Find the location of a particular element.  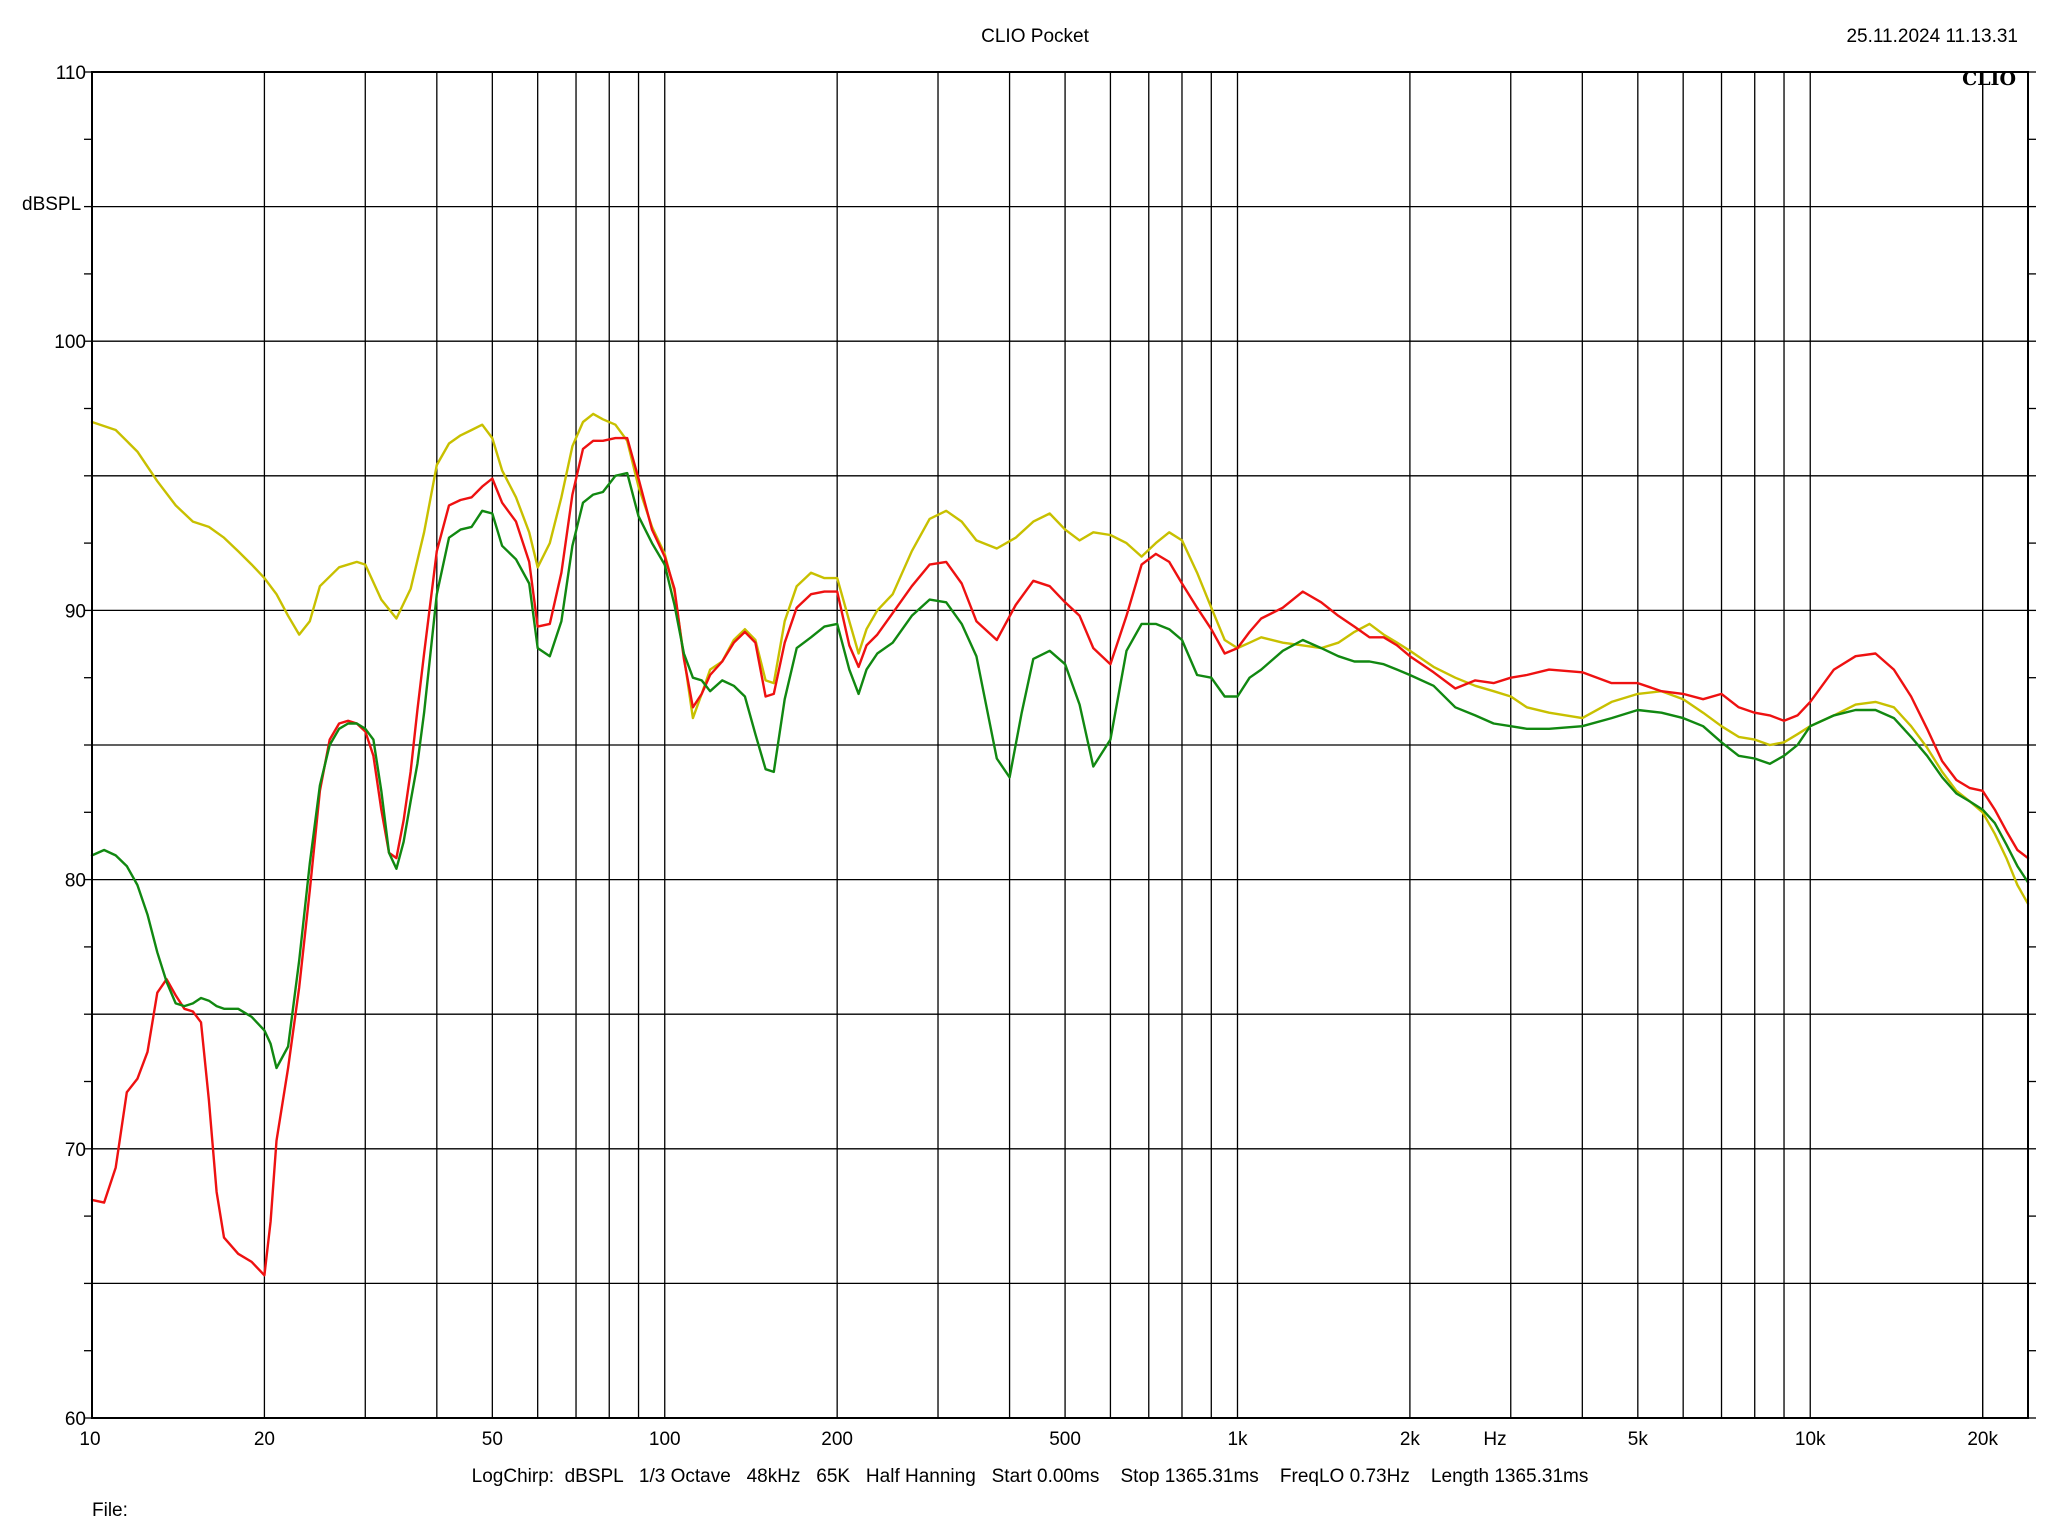

x-tick-label: 10 is located at coordinates (89, 1439).